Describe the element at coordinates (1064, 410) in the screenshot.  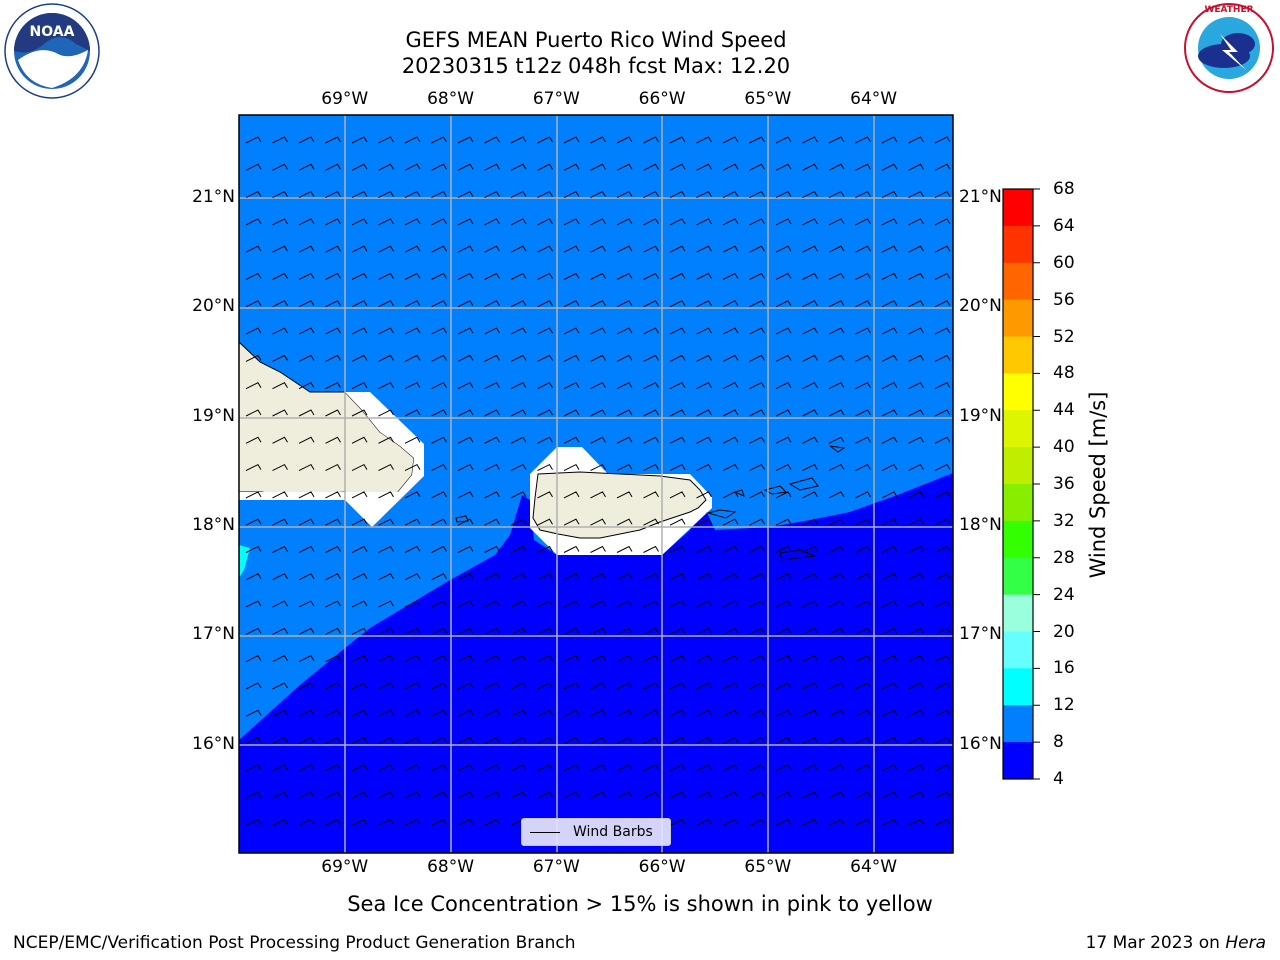
I see `colorbar-tick-label: 44` at that location.